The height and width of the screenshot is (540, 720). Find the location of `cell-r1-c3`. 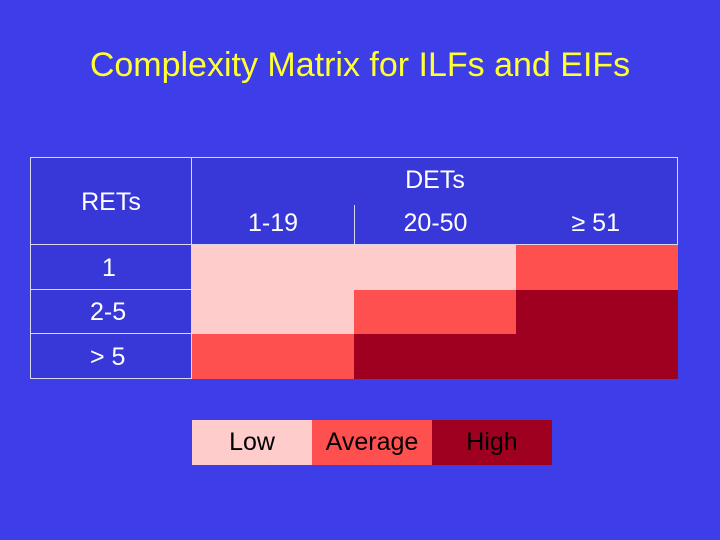

cell-r1-c3 is located at coordinates (597, 267).